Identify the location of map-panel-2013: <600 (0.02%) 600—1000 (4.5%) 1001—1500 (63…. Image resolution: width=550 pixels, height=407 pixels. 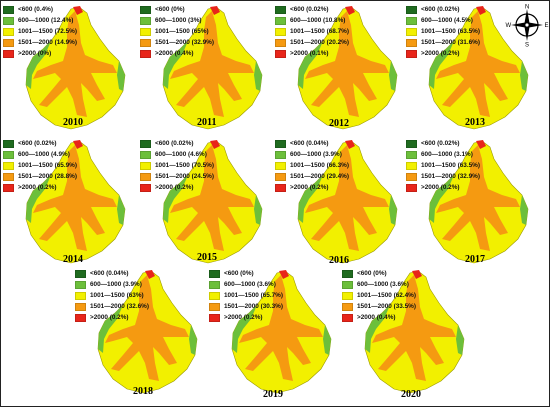
(471, 68).